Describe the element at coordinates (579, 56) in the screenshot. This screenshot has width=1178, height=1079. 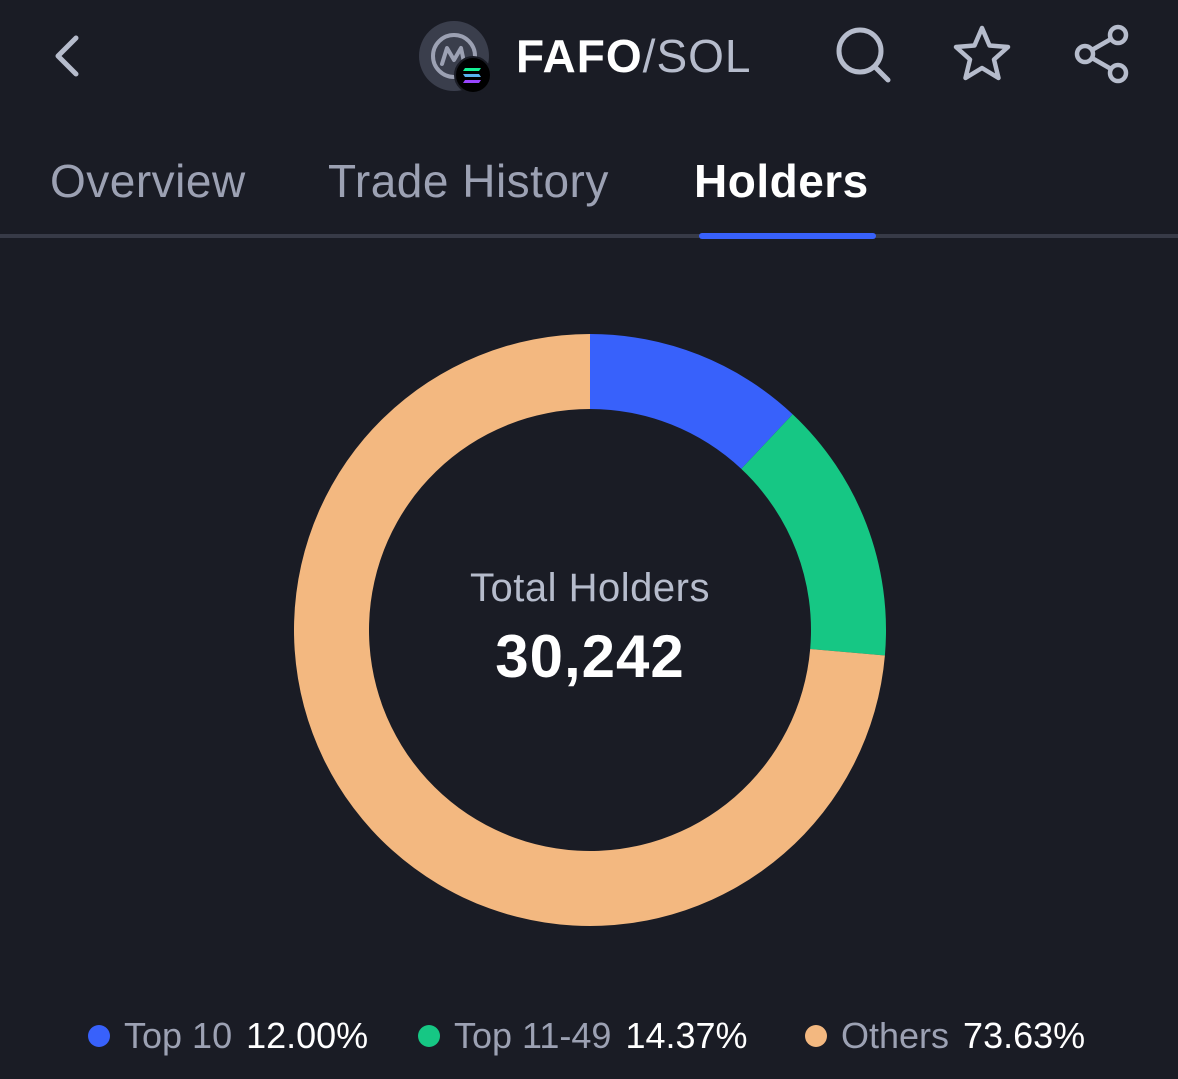
I see `base-symbol: FAFO` at that location.